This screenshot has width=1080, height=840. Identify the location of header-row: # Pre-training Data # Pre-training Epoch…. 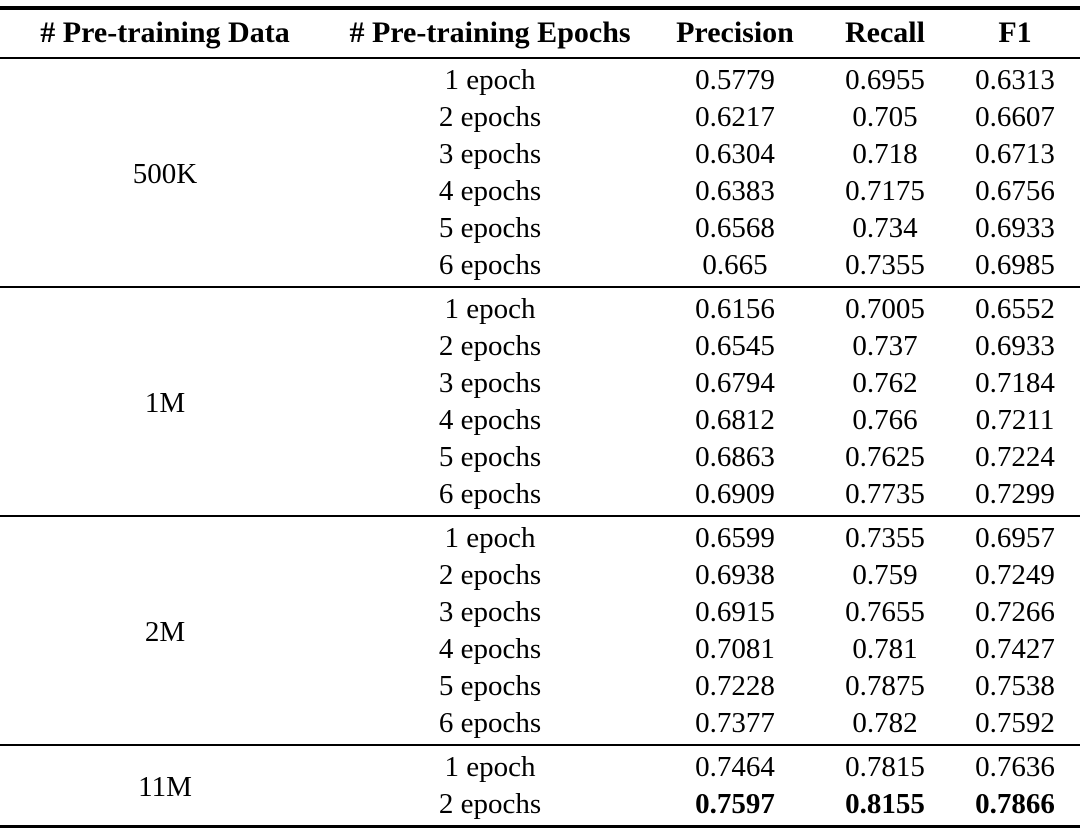
(540, 33).